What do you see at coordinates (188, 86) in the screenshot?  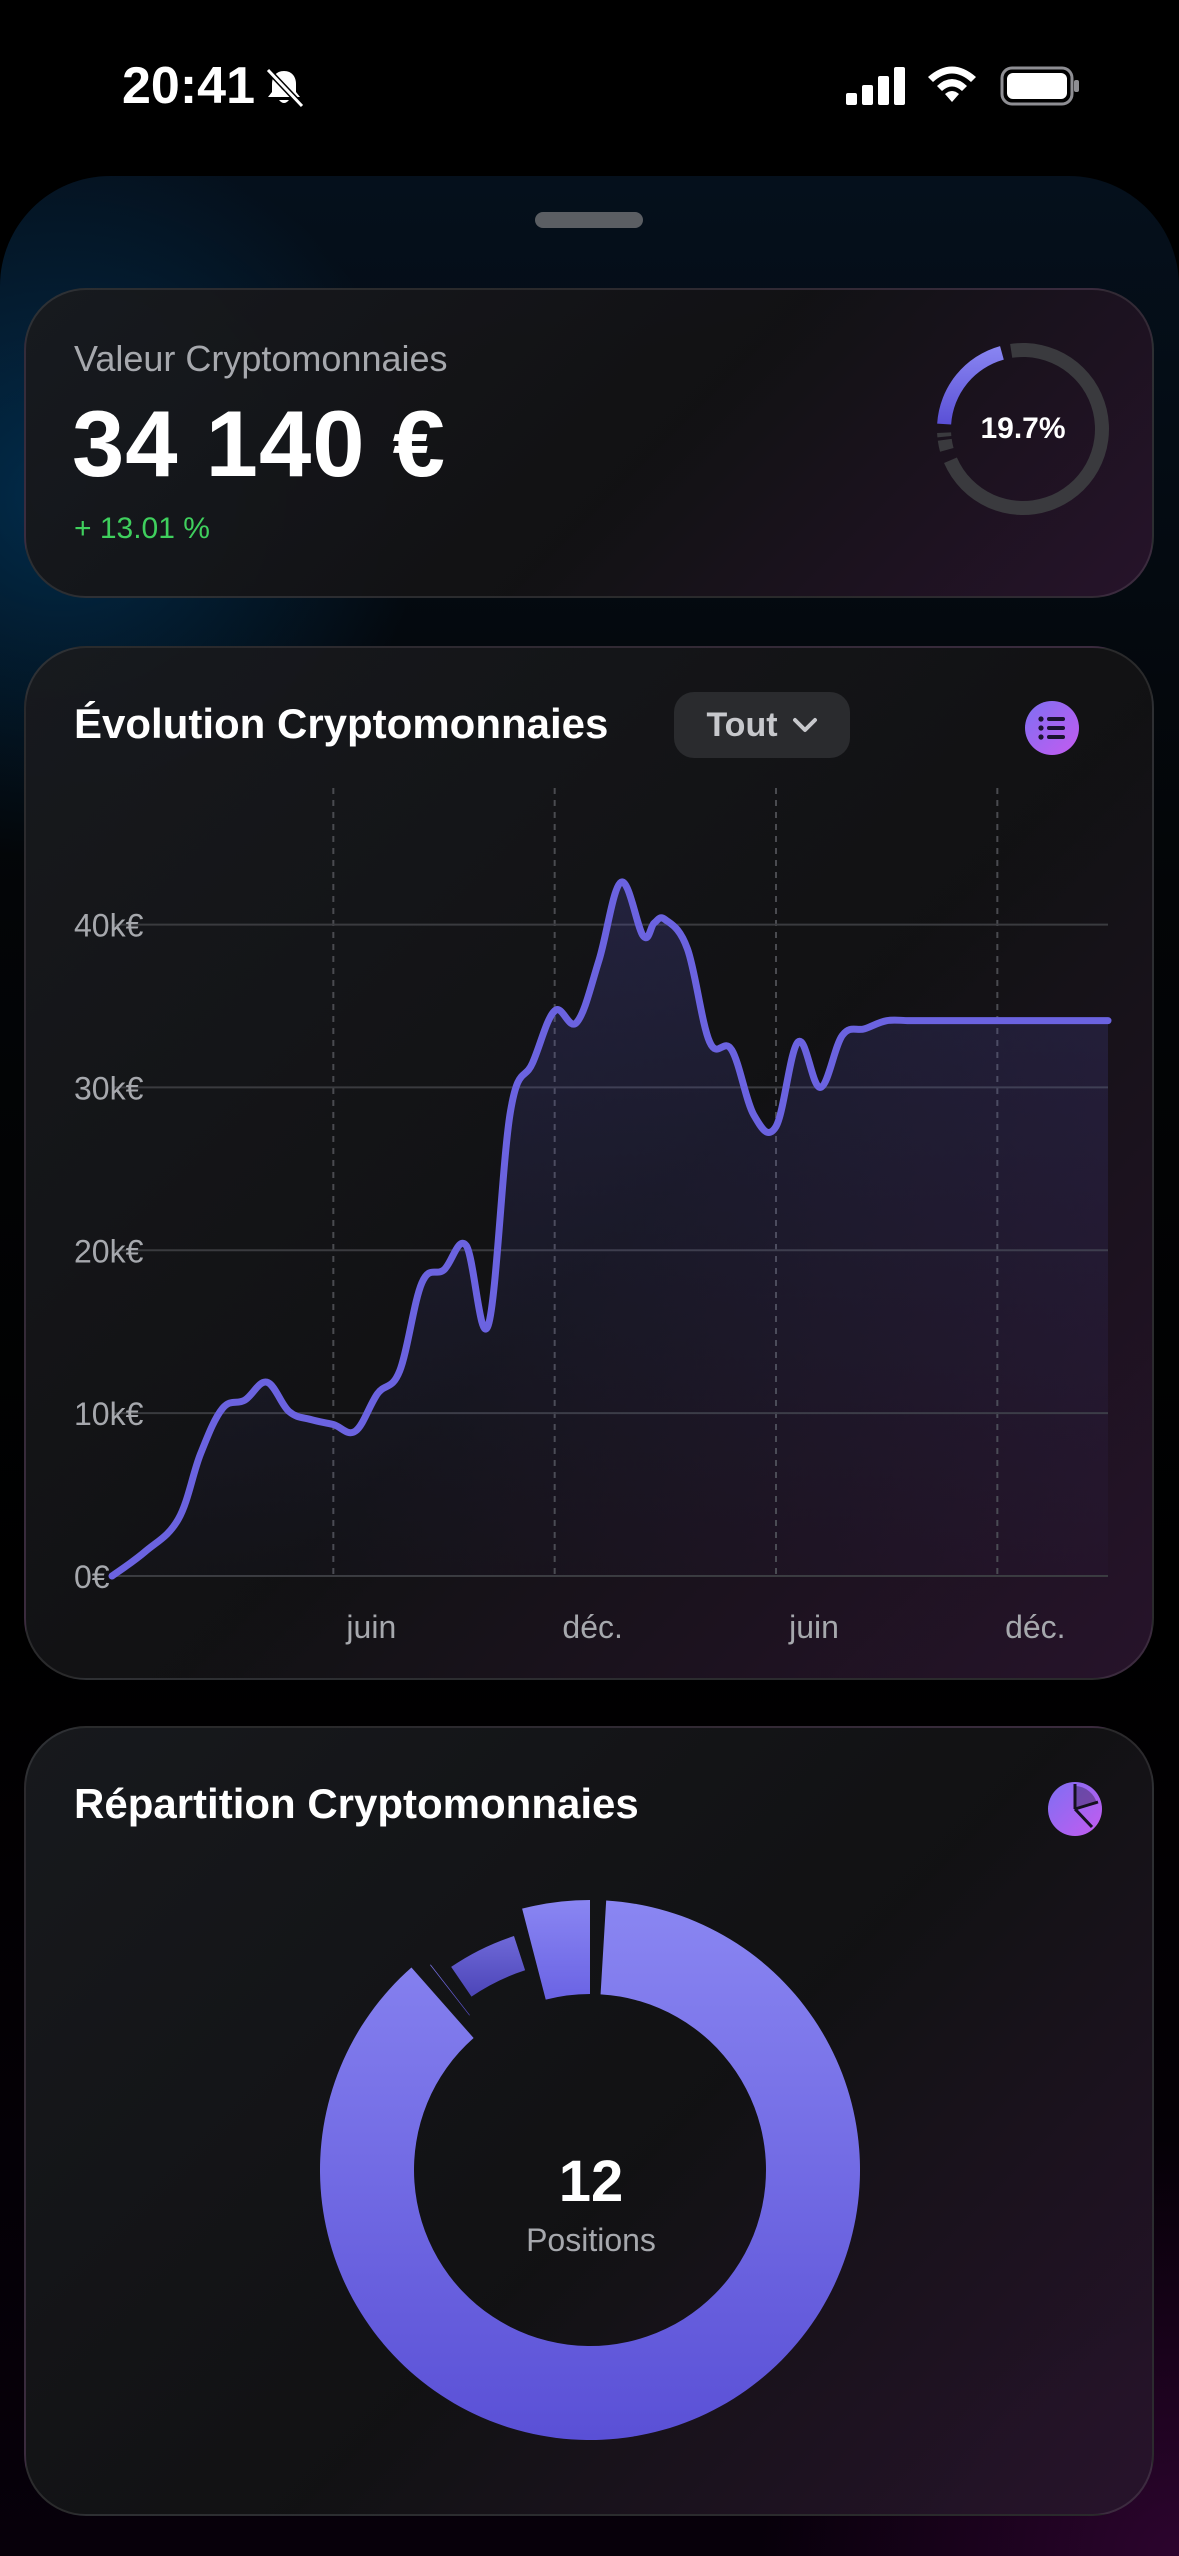 I see `status-time: 20:41` at bounding box center [188, 86].